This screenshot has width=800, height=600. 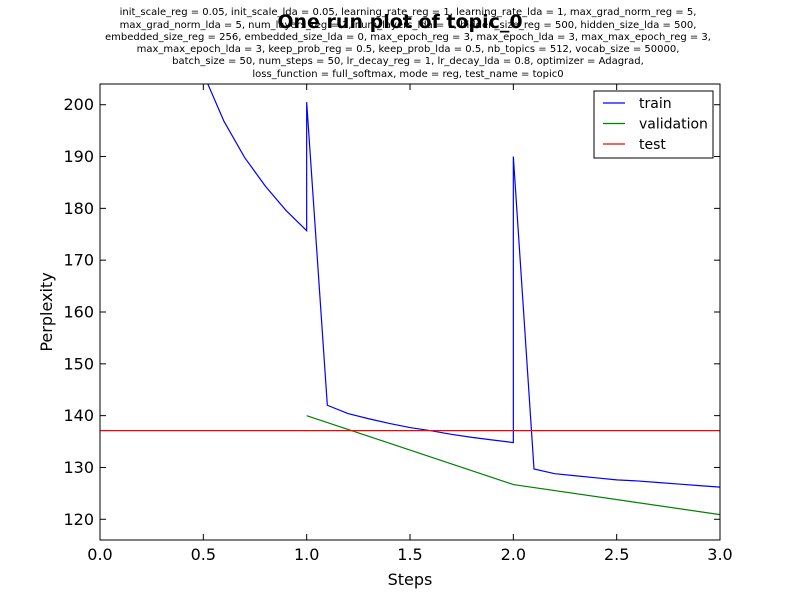 I want to click on y-tick-label: 150, so click(x=78, y=363).